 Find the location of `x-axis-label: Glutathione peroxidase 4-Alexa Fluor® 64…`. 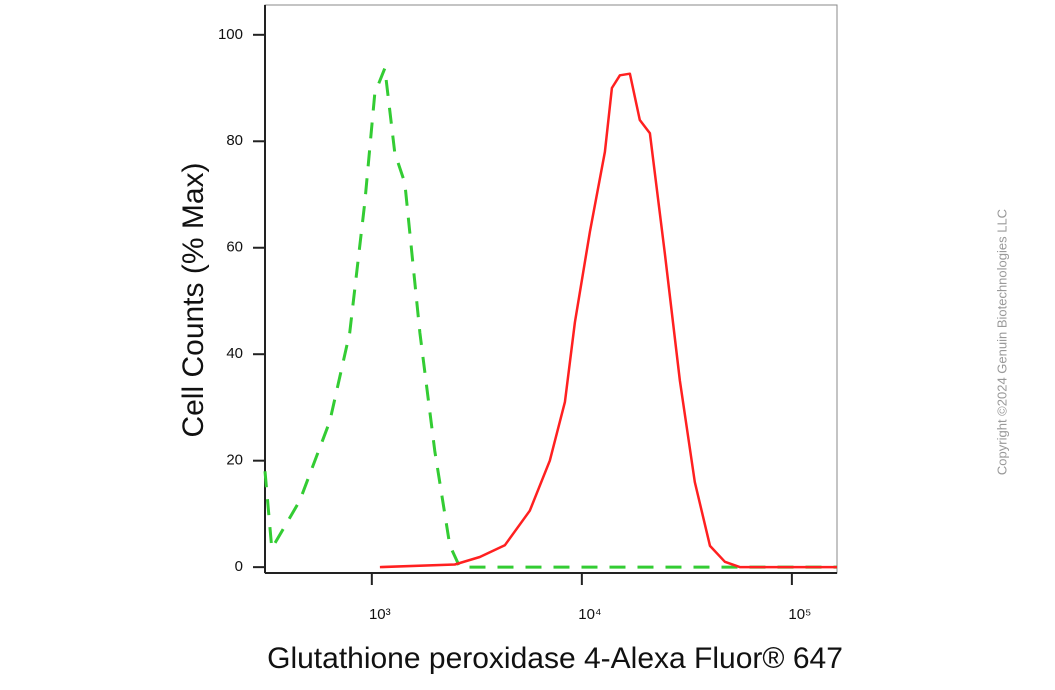

x-axis-label: Glutathione peroxidase 4-Alexa Fluor® 64… is located at coordinates (555, 658).